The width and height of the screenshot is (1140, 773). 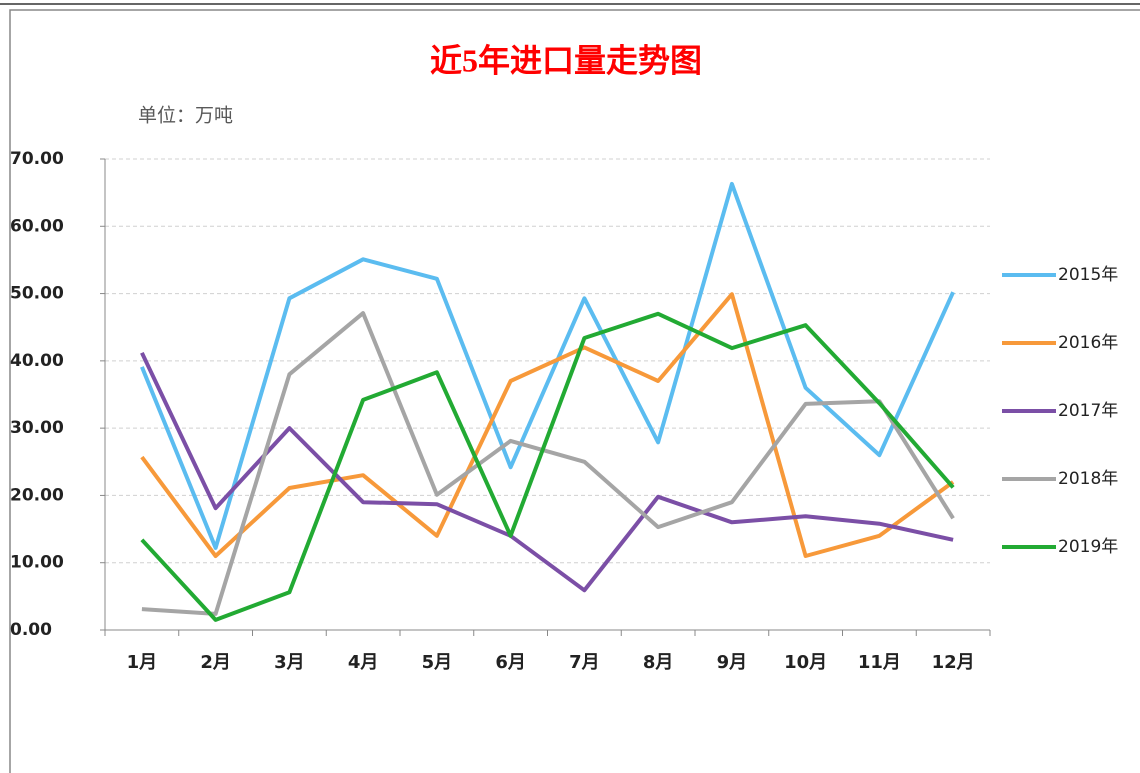 What do you see at coordinates (1088, 547) in the screenshot?
I see `legend-label: 2019年` at bounding box center [1088, 547].